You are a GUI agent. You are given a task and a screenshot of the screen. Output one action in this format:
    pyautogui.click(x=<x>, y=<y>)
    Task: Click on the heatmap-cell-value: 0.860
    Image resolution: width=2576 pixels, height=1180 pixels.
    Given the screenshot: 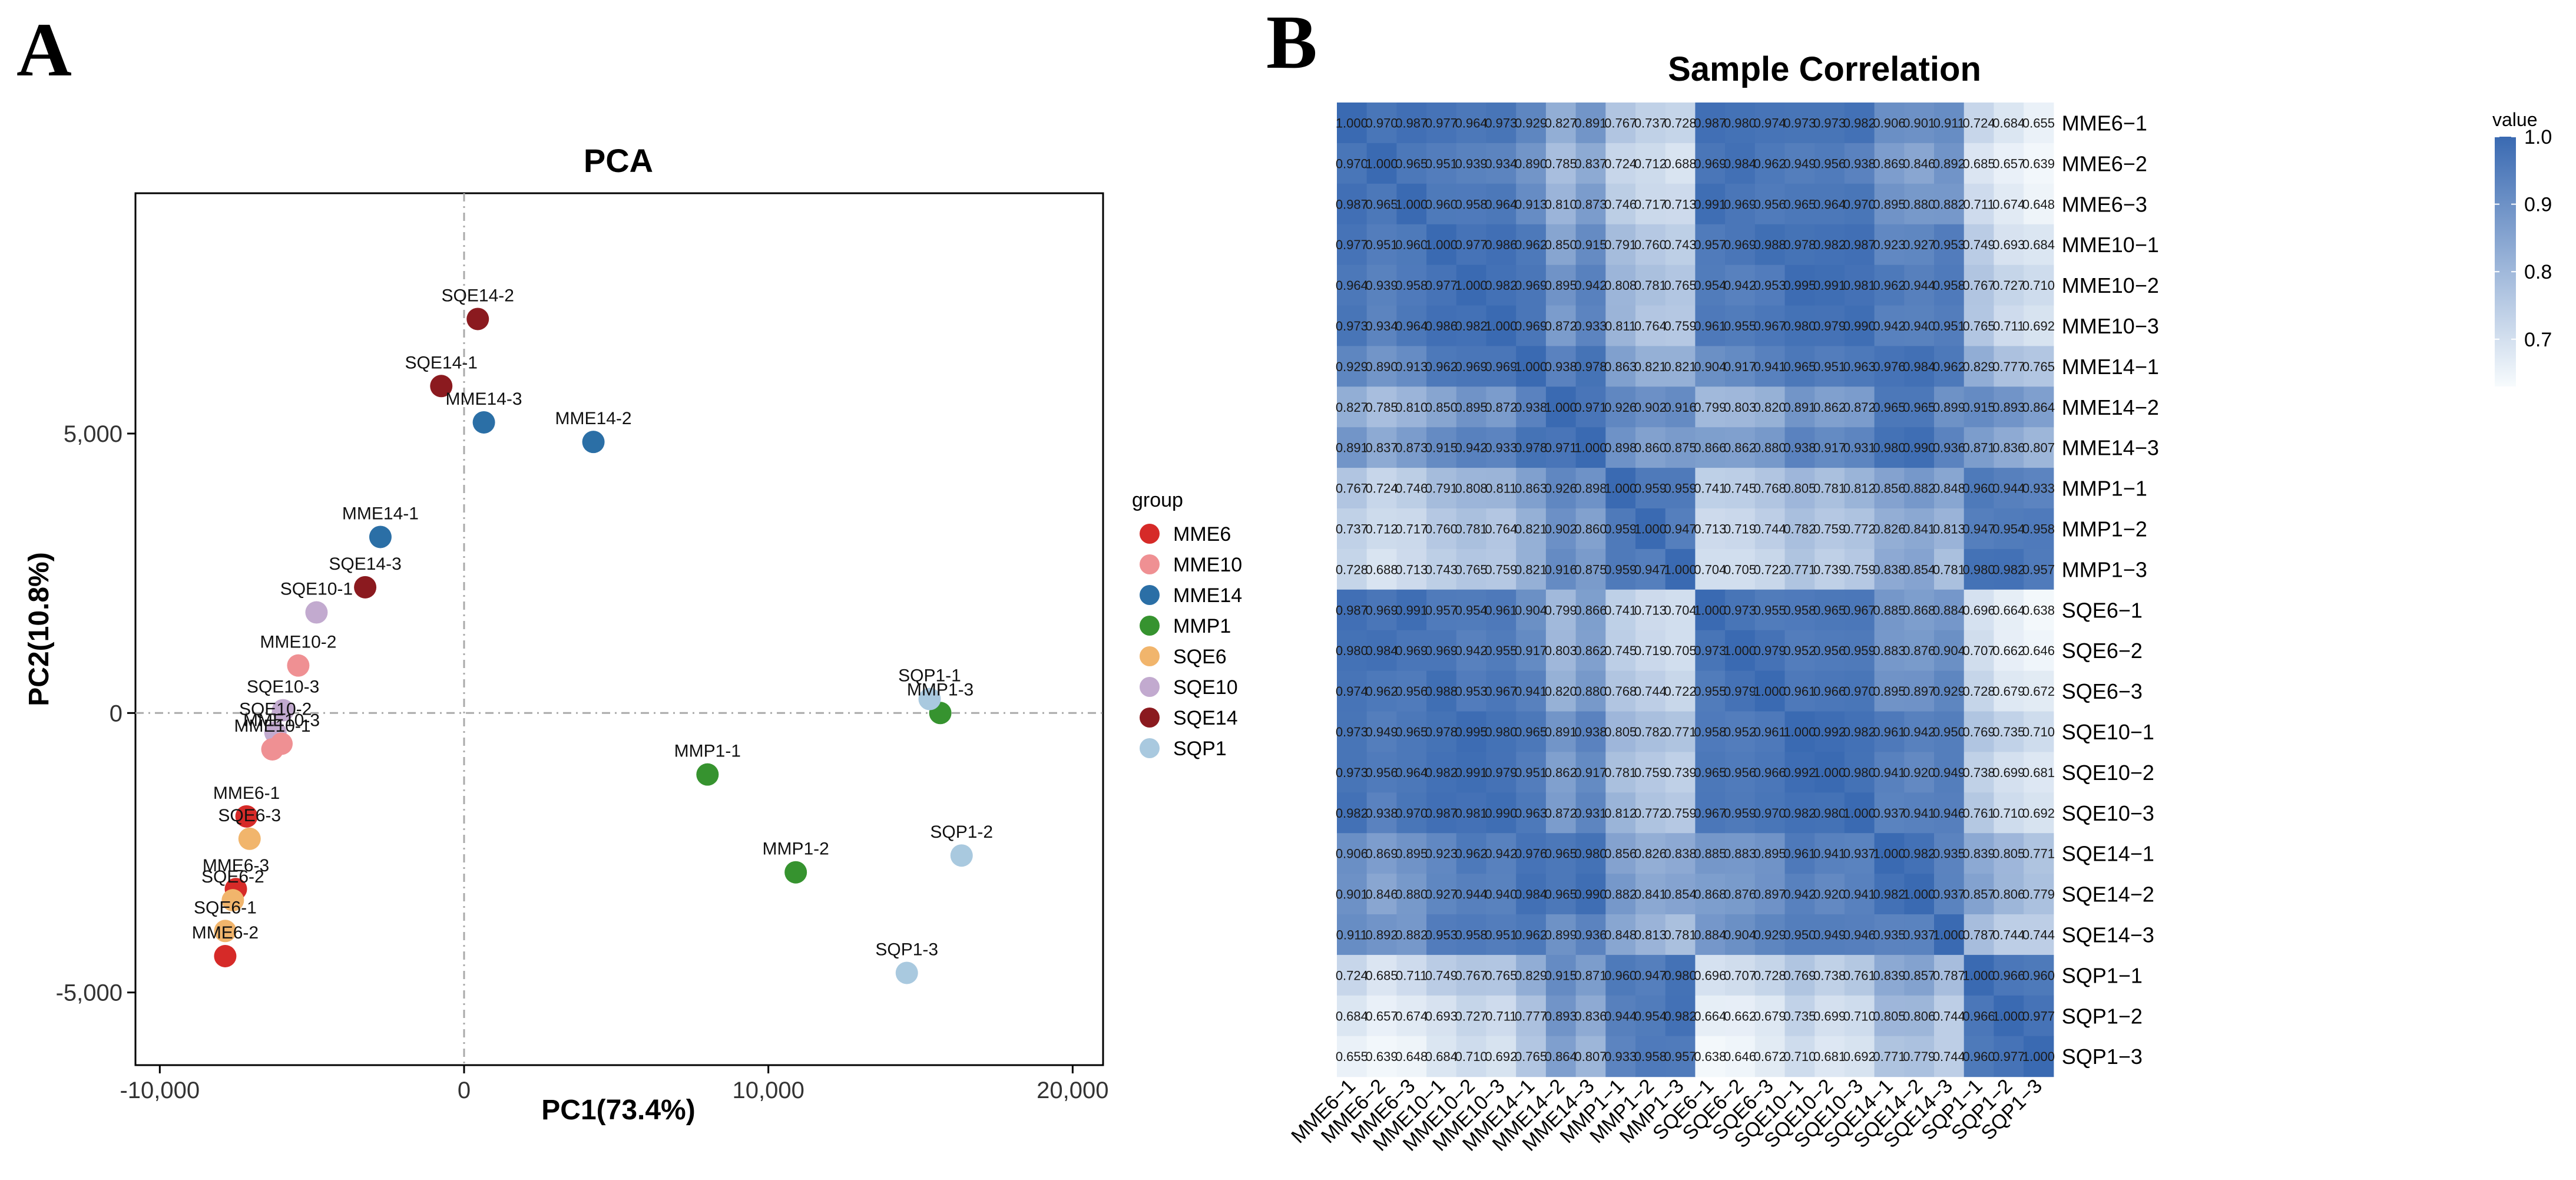 What is the action you would take?
    pyautogui.click(x=1650, y=448)
    